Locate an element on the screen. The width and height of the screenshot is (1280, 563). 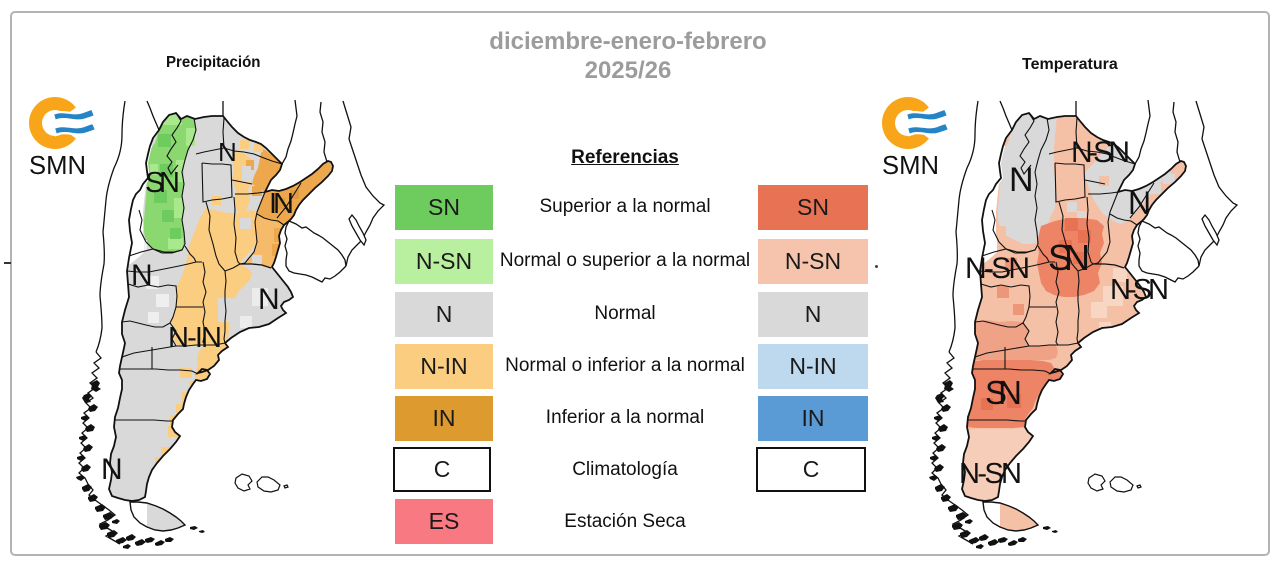
svg-text: N-IN is located at coordinates (195, 338).